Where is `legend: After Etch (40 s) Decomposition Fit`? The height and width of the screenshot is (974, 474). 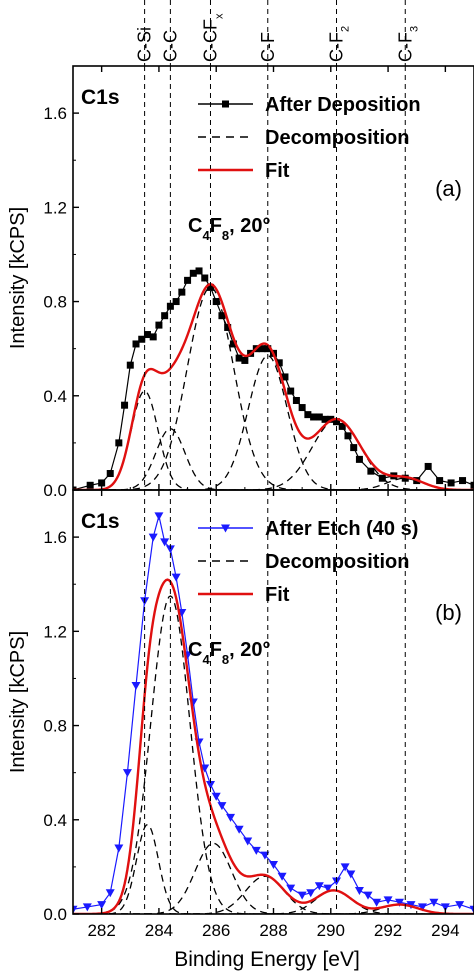
legend: After Etch (40 s) Decomposition Fit is located at coordinates (308, 562).